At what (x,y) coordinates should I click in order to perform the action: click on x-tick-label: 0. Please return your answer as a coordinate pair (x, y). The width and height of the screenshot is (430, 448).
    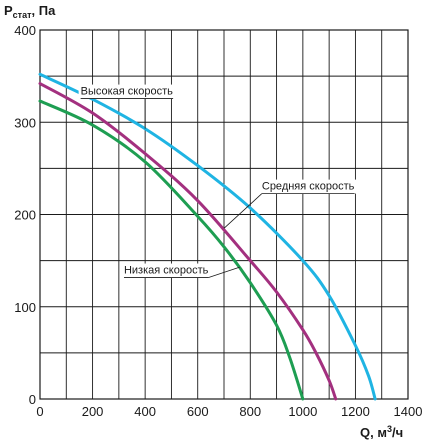
    Looking at the image, I should click on (39, 411).